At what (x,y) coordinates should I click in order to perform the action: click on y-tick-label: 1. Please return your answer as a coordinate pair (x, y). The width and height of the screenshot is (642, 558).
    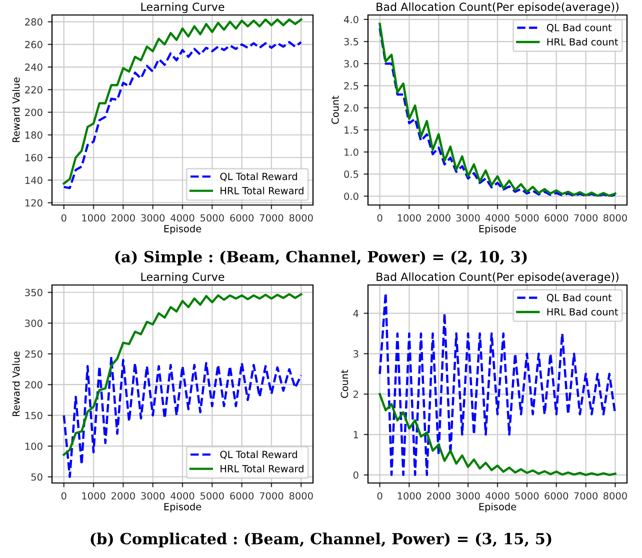
    Looking at the image, I should click on (356, 434).